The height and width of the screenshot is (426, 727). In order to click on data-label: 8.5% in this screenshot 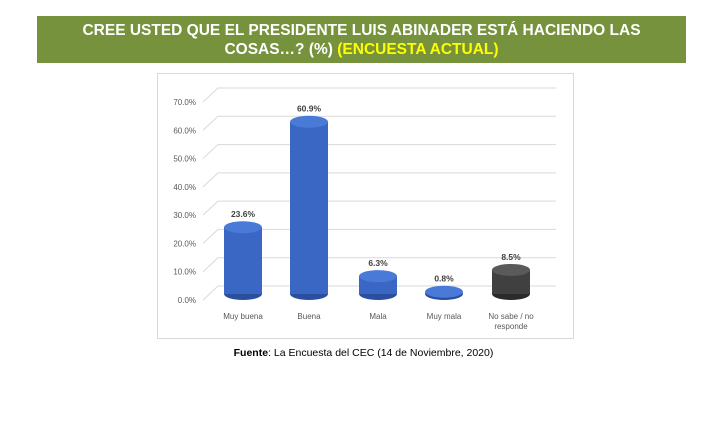, I will do `click(511, 257)`.